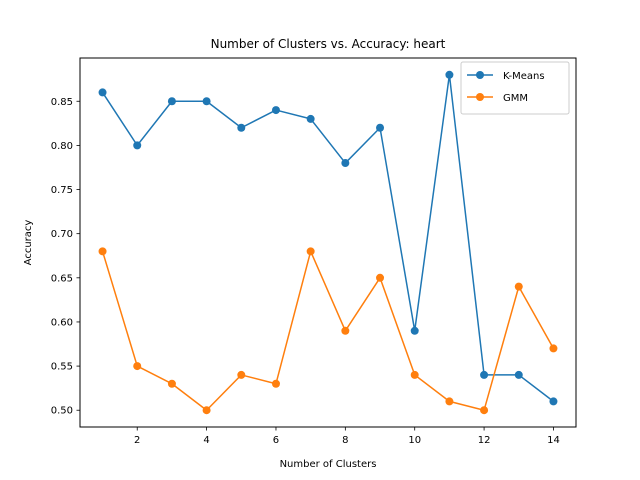 The width and height of the screenshot is (640, 480). I want to click on y-tick-label: 0.75, so click(62, 190).